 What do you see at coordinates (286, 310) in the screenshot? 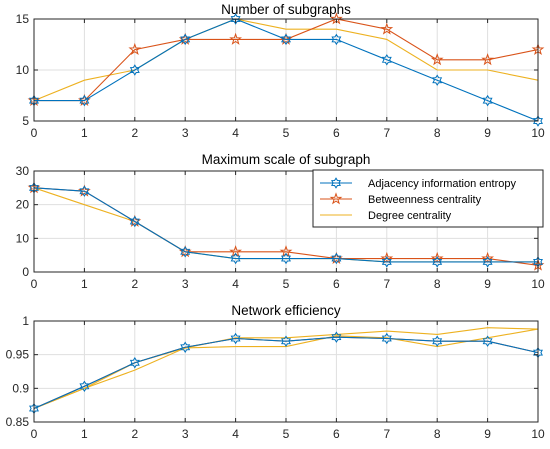
I see `subplot-title: Network efficiency` at bounding box center [286, 310].